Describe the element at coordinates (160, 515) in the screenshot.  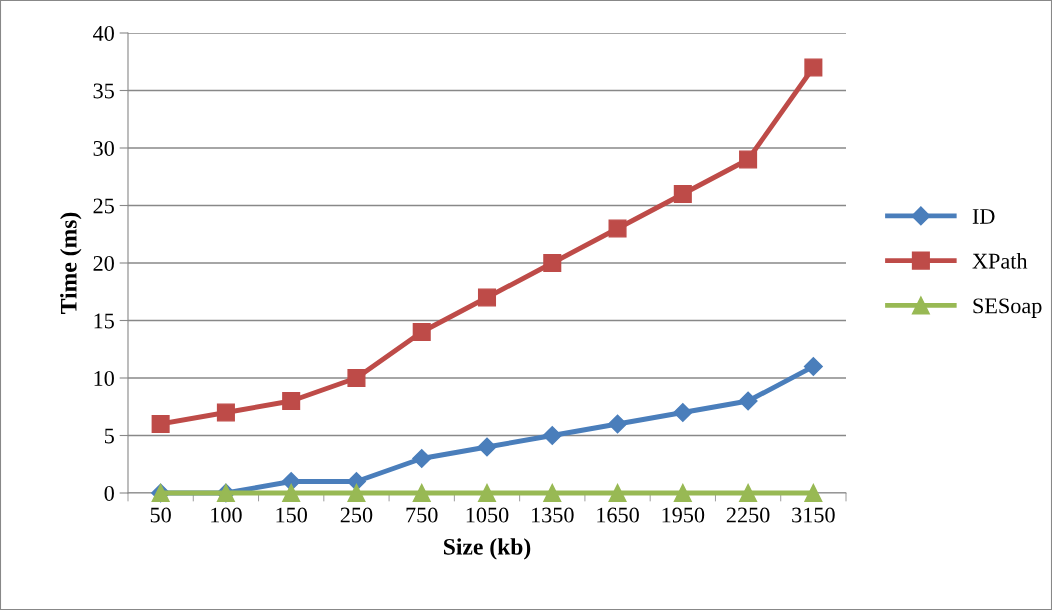
I see `x-tick-label: 50` at that location.